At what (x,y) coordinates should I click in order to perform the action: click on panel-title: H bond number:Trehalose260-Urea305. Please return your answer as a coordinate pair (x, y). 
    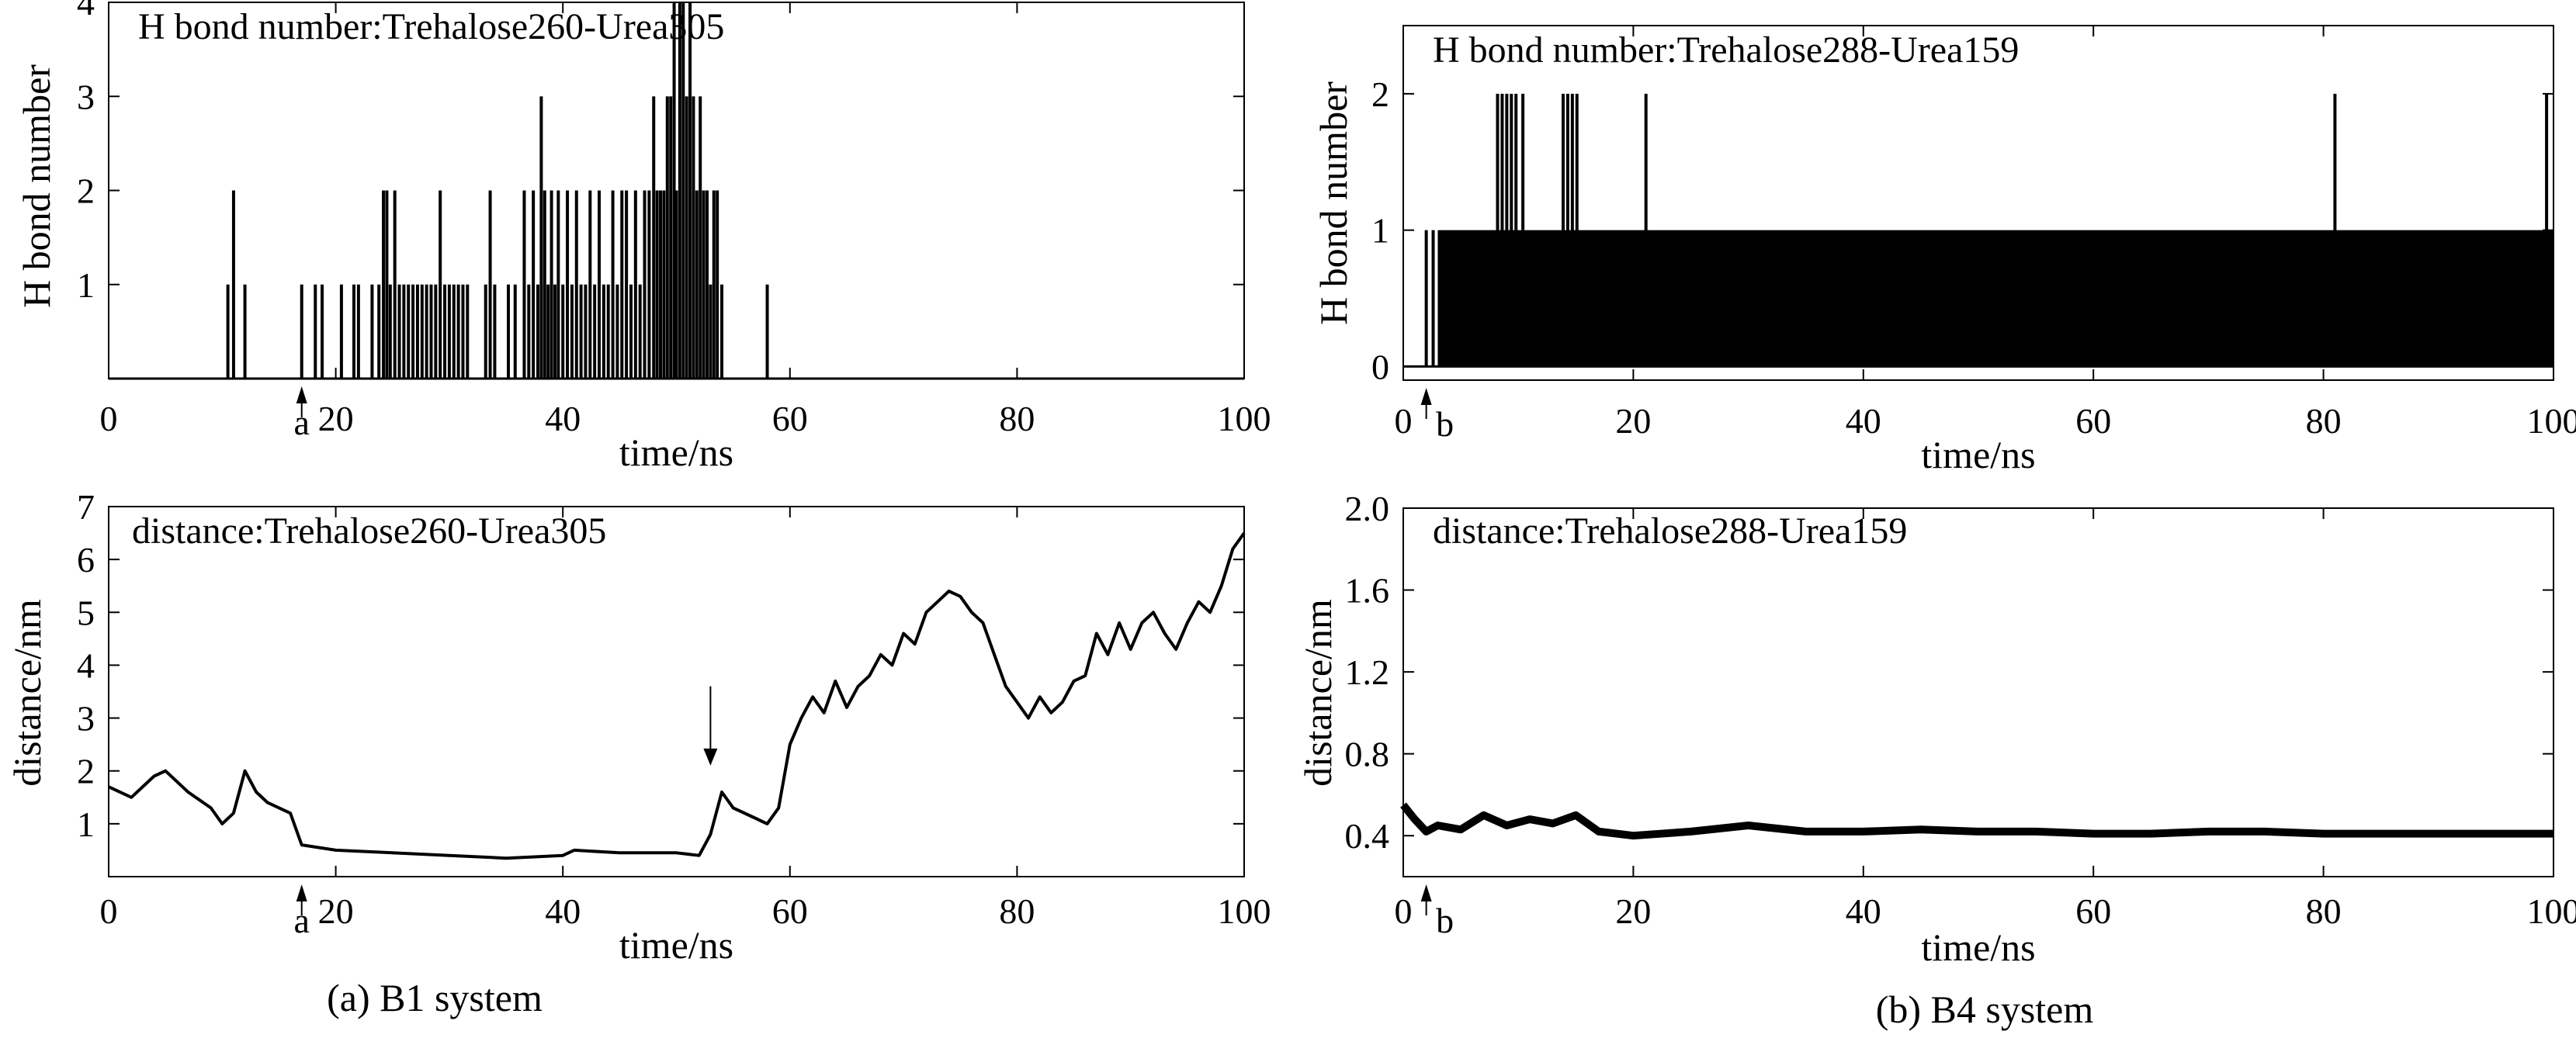
    Looking at the image, I should click on (431, 26).